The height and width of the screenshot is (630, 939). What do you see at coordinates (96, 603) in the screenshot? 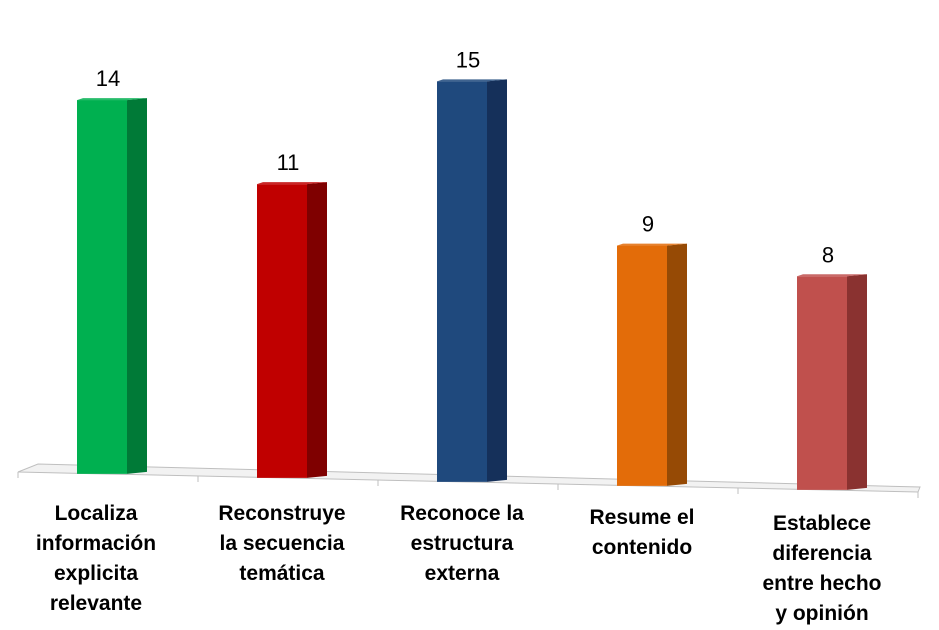
I see `category-label: relevante` at bounding box center [96, 603].